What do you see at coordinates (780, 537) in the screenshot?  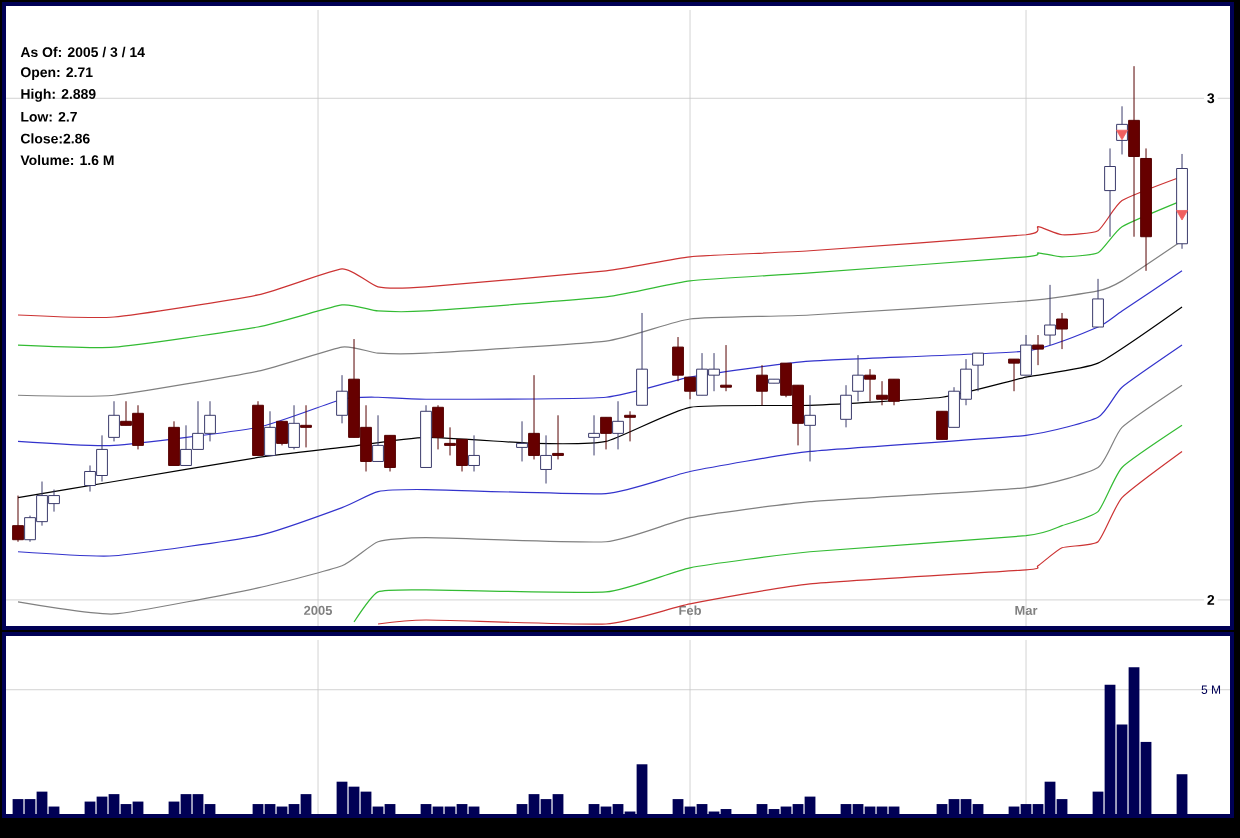 I see `line-series` at bounding box center [780, 537].